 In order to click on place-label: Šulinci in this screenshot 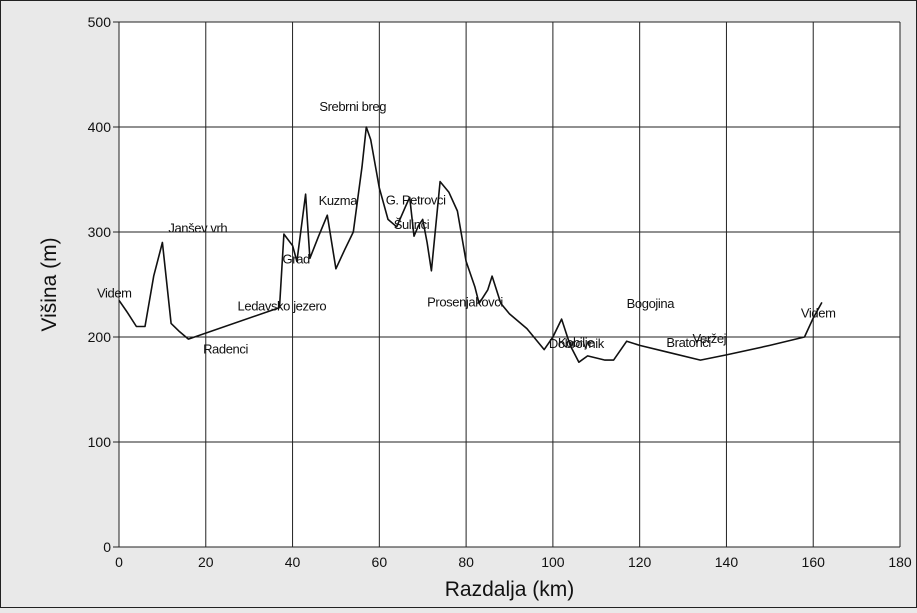, I will do `click(412, 224)`.